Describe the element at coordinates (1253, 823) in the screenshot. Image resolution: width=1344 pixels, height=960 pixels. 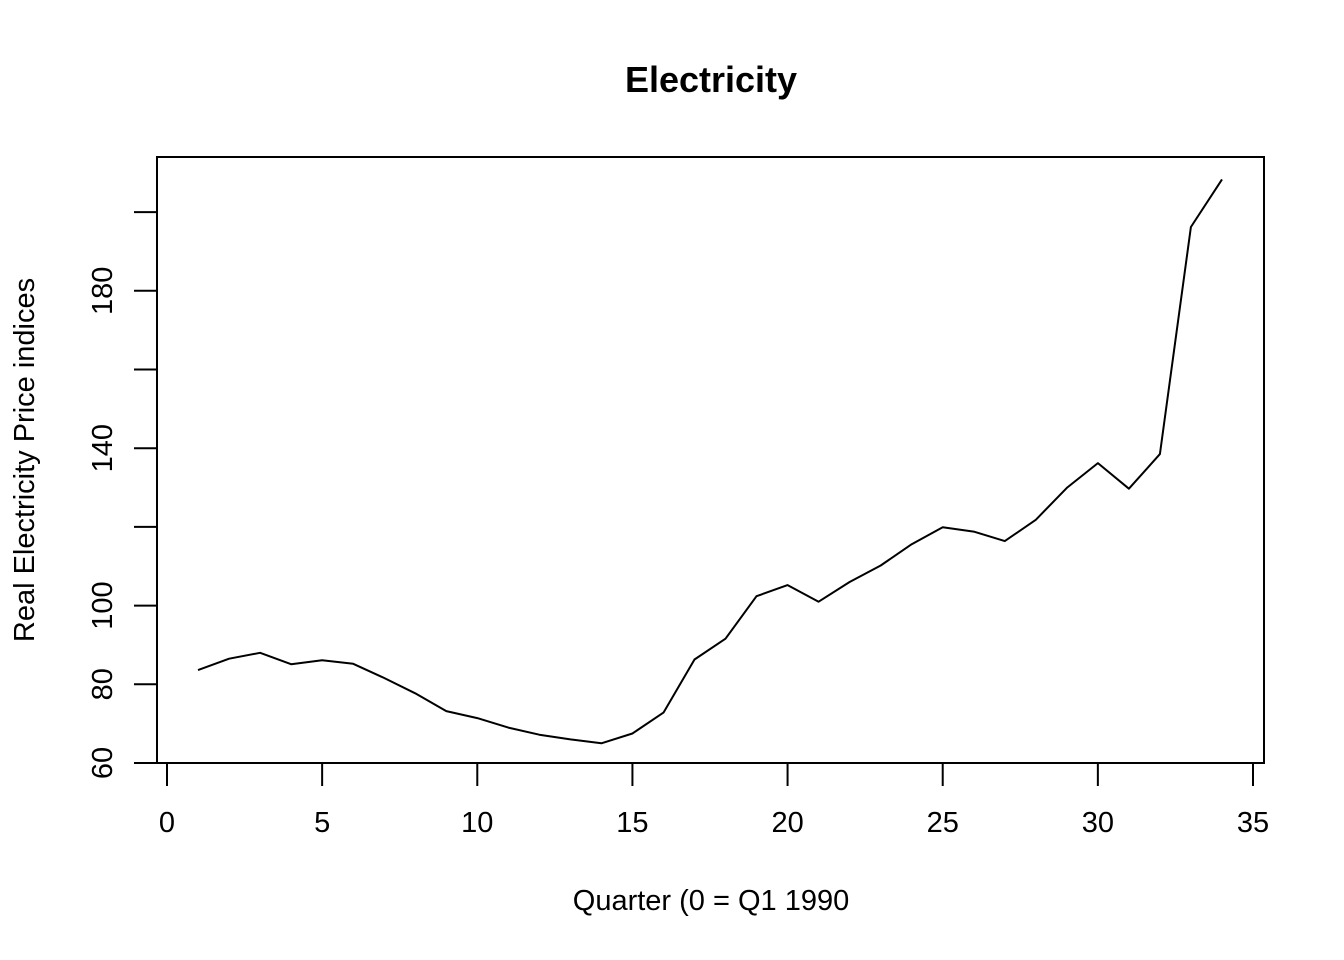
I see `x-tick-label: 35` at that location.